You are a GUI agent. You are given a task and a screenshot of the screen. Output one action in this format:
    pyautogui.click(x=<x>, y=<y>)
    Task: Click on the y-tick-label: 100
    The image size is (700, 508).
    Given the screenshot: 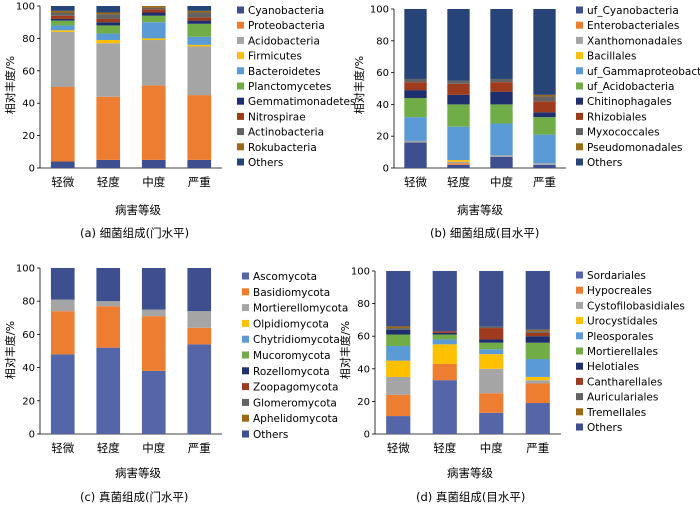 What is the action you would take?
    pyautogui.click(x=25, y=269)
    